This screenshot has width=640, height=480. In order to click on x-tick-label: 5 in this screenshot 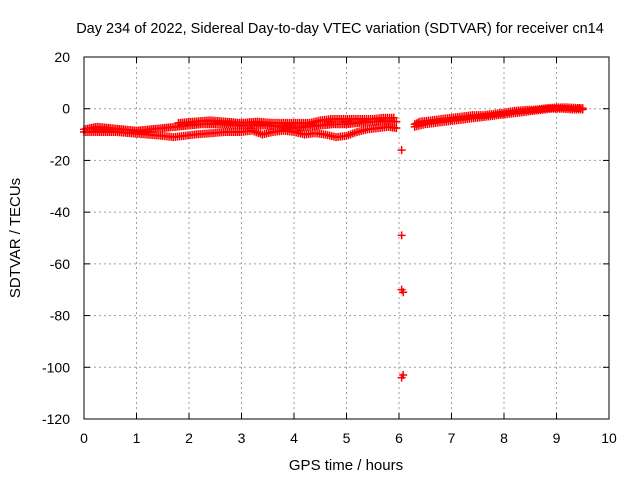, I will do `click(347, 438)`.